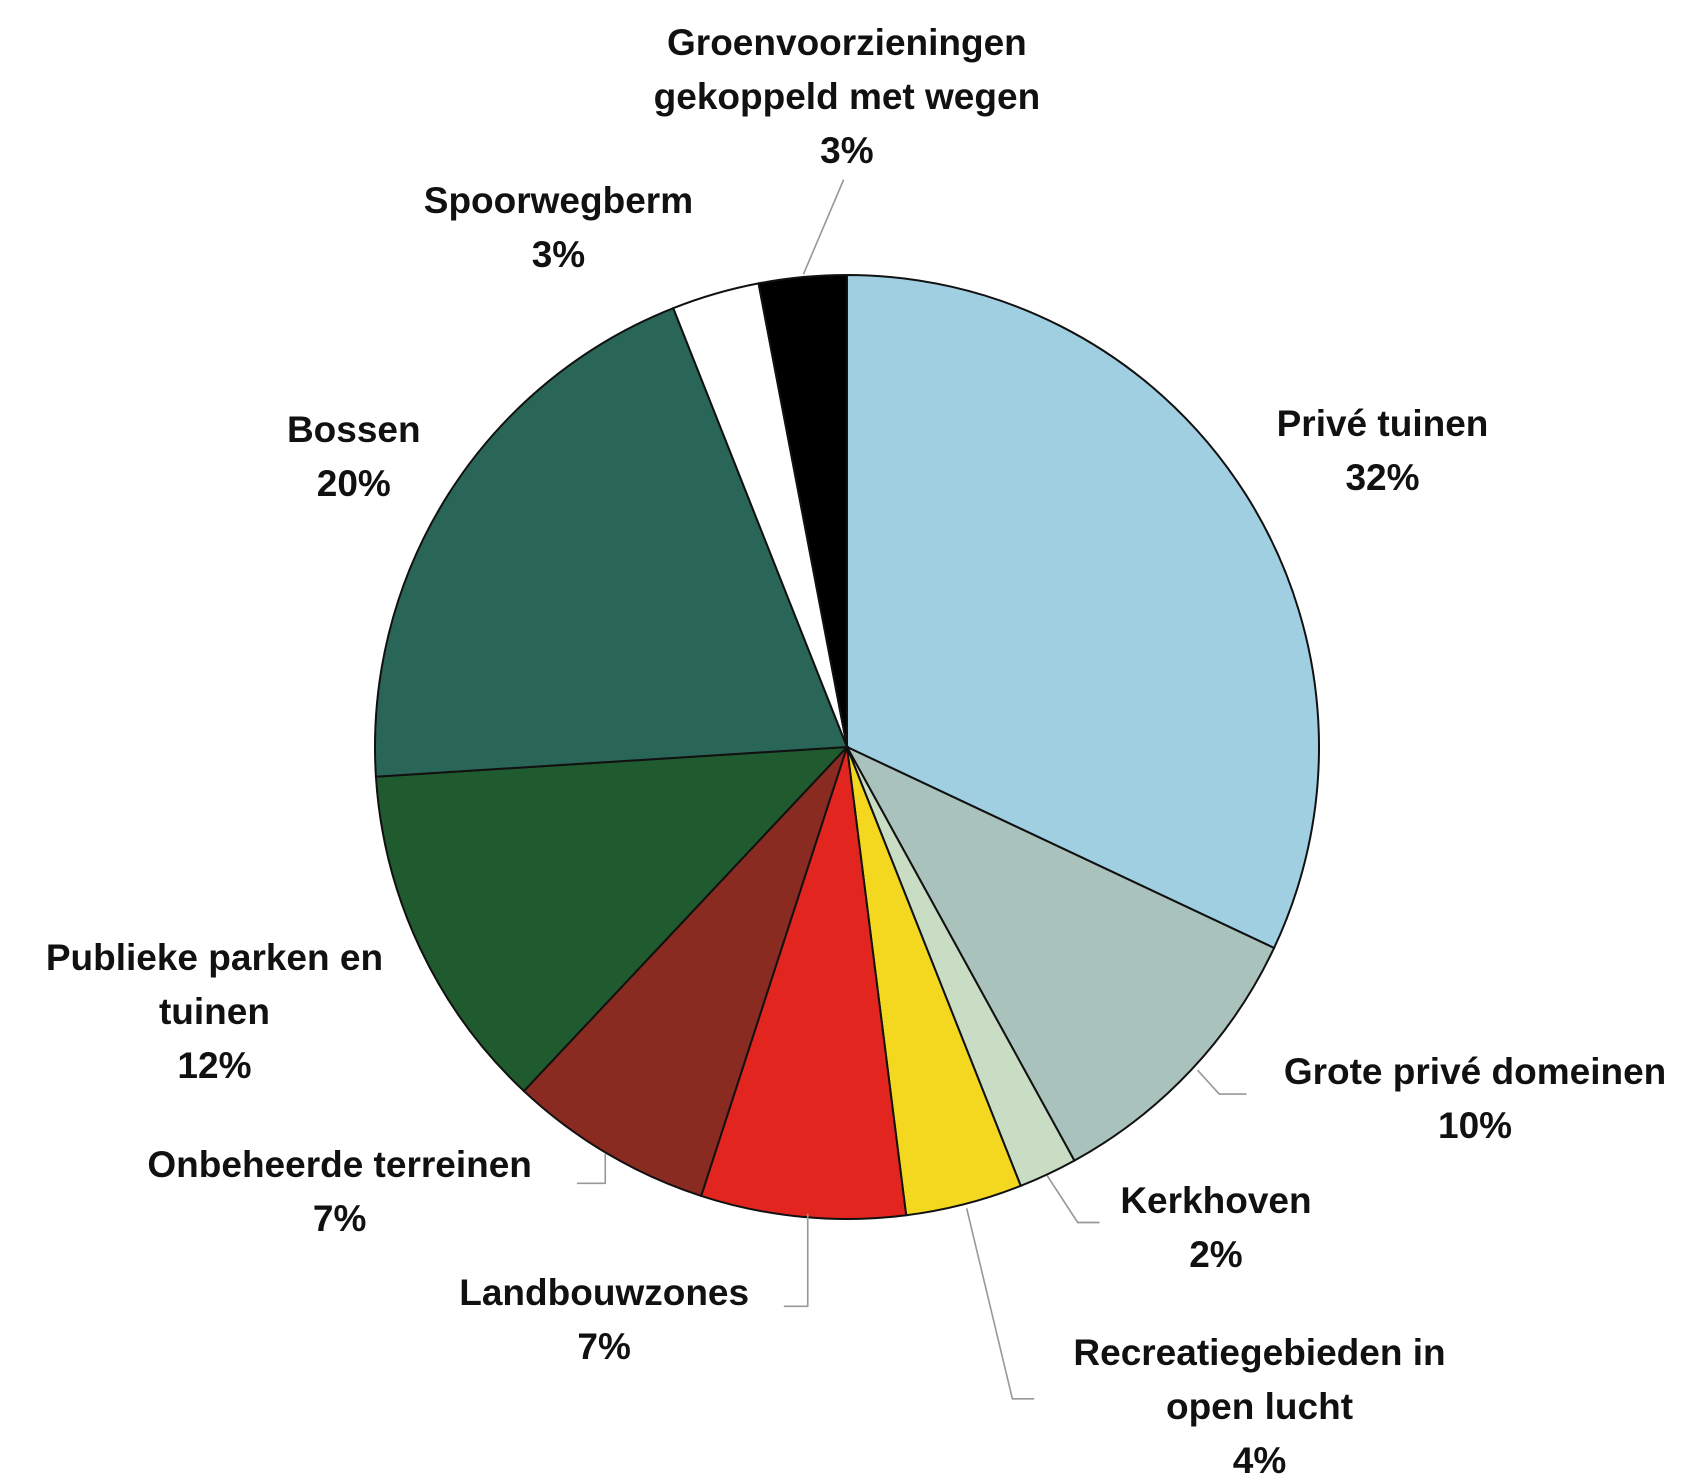 The height and width of the screenshot is (1476, 1707). What do you see at coordinates (1382, 424) in the screenshot?
I see `category-name: Privé tuinen` at bounding box center [1382, 424].